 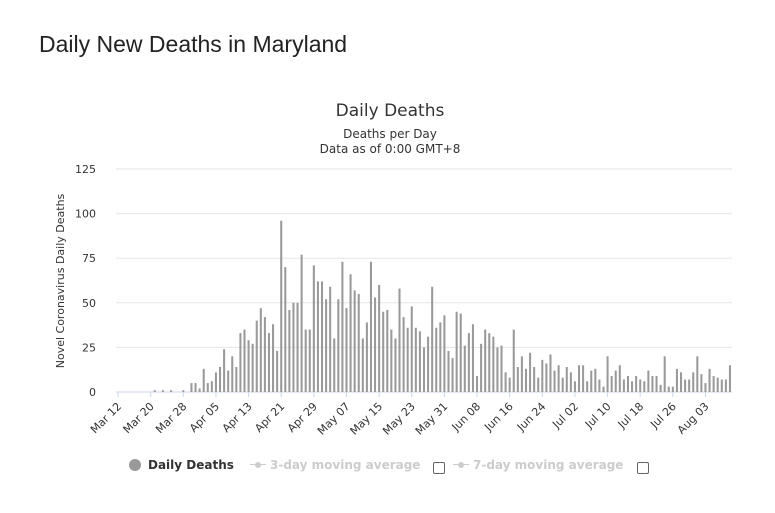 What do you see at coordinates (335, 465) in the screenshot?
I see `legend-item-3-day-moving-average: 3-day moving average` at bounding box center [335, 465].